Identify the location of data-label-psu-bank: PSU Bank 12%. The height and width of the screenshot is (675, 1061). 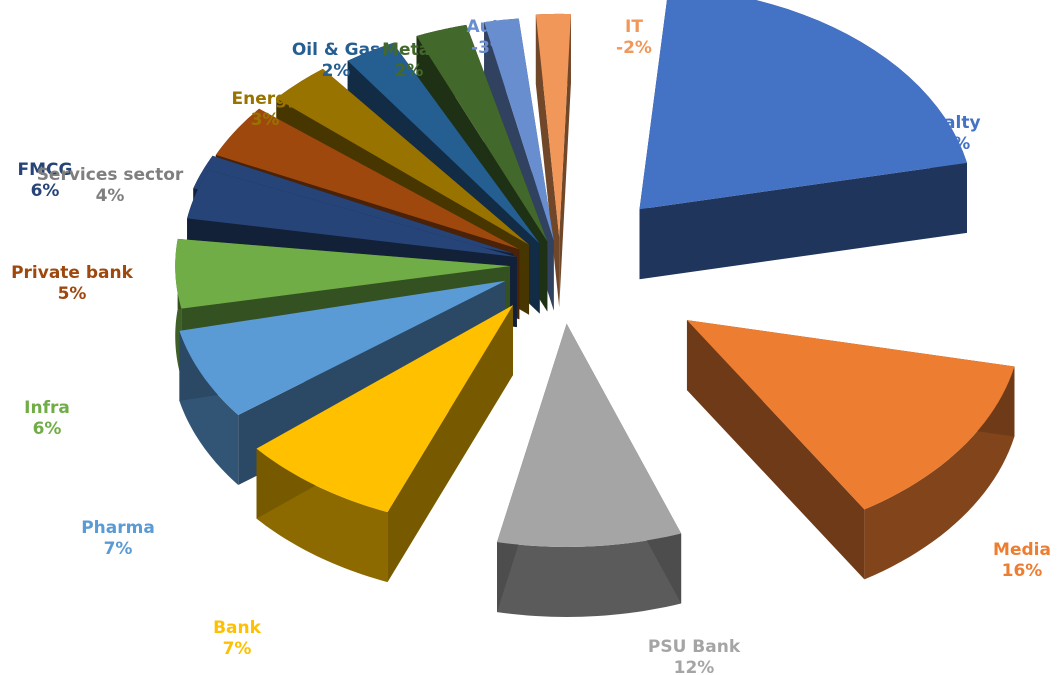
(694, 656).